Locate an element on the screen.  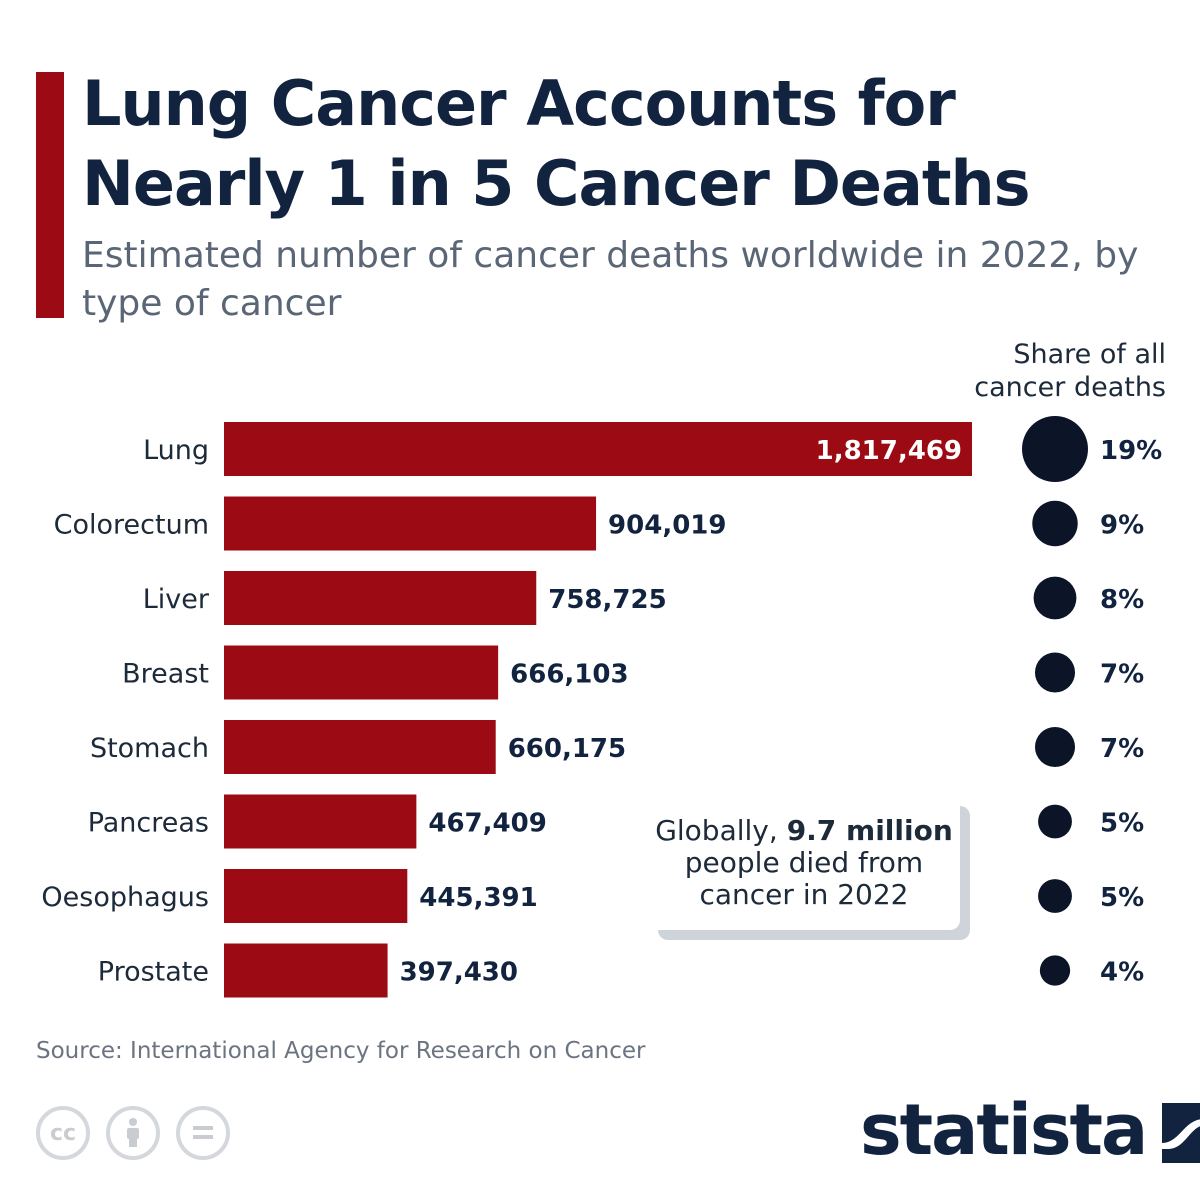
value-label: 660,175 is located at coordinates (567, 749).